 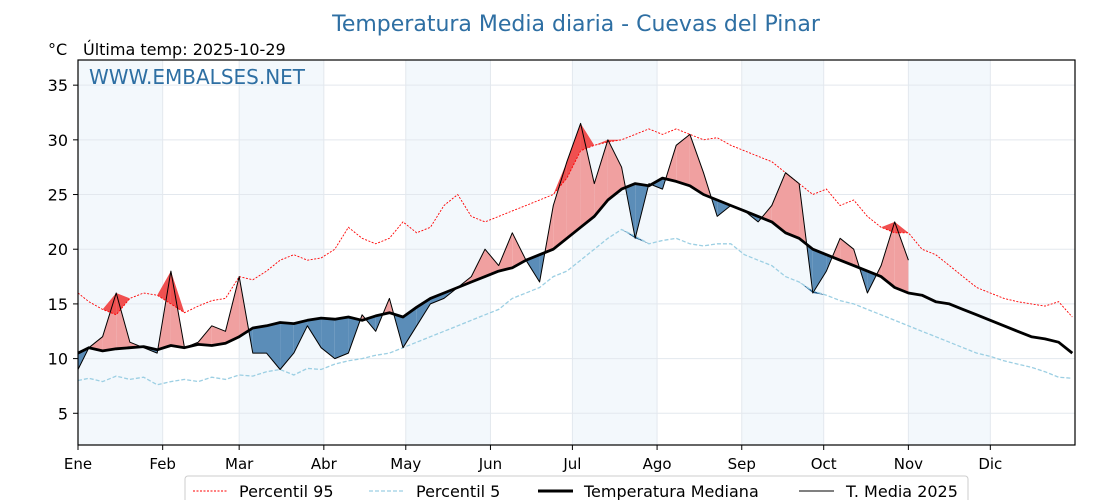 I want to click on x-tick-label: Nov, so click(x=908, y=464).